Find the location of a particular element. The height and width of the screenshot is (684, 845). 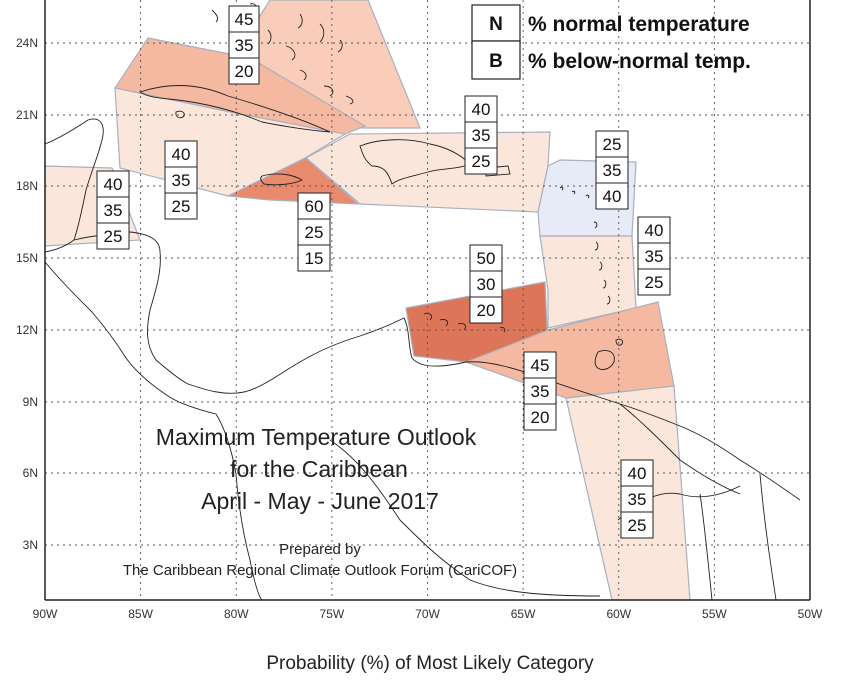

legend-key-letter: N is located at coordinates (496, 24).